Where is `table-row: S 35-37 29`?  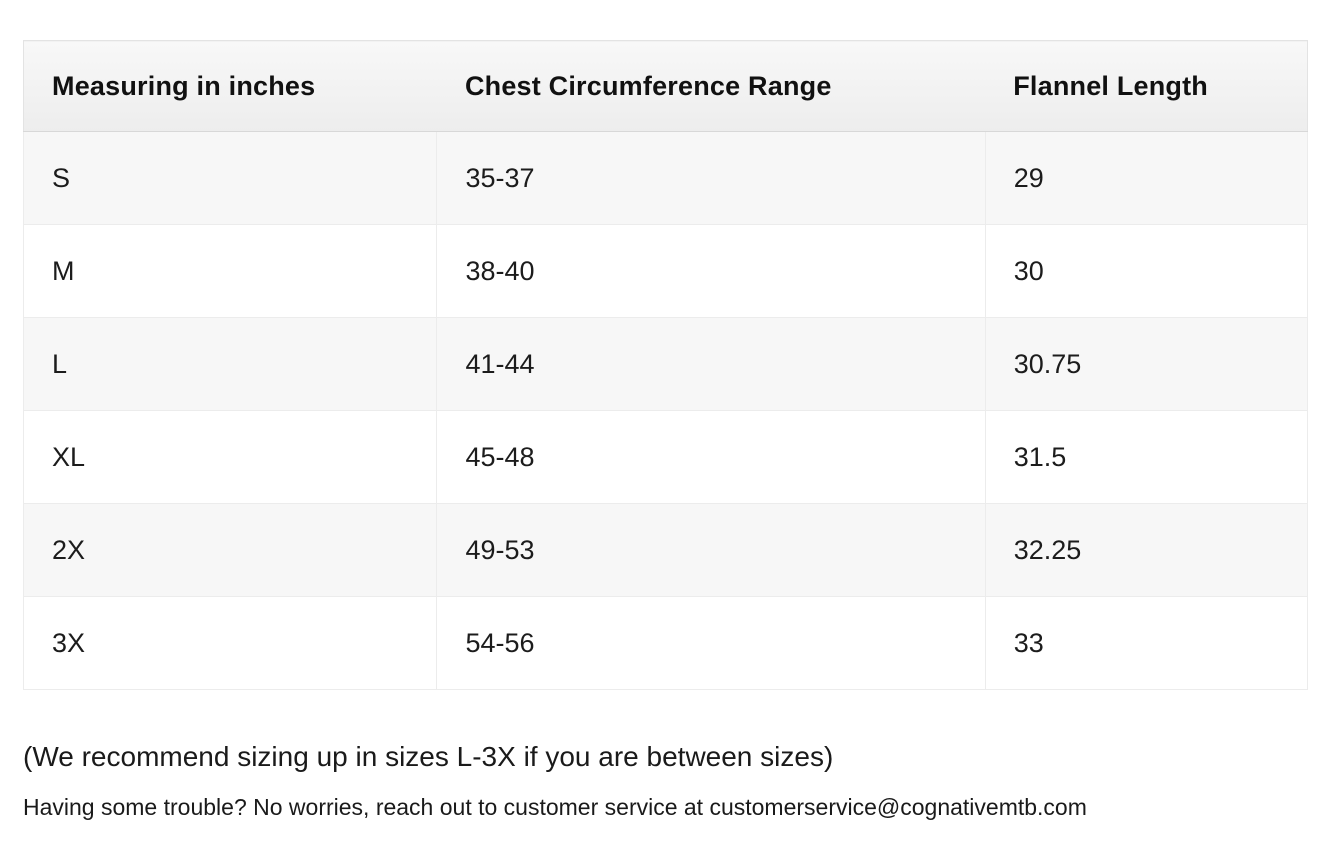
table-row: S 35-37 29 is located at coordinates (665, 178).